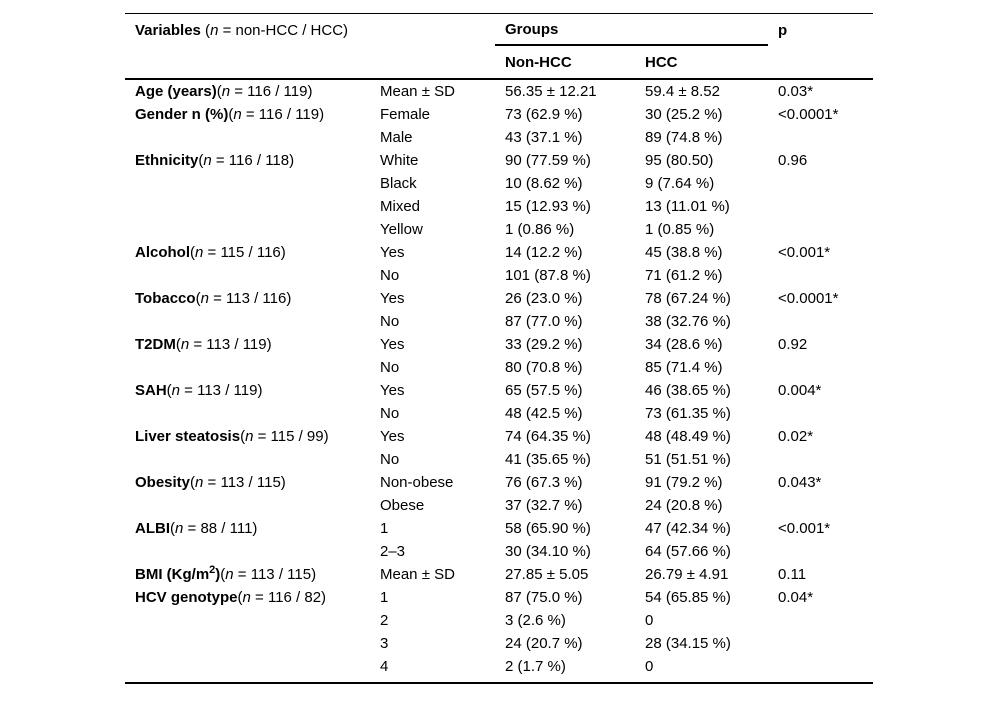 The height and width of the screenshot is (701, 1000). What do you see at coordinates (384, 643) in the screenshot?
I see `category-label: 3` at bounding box center [384, 643].